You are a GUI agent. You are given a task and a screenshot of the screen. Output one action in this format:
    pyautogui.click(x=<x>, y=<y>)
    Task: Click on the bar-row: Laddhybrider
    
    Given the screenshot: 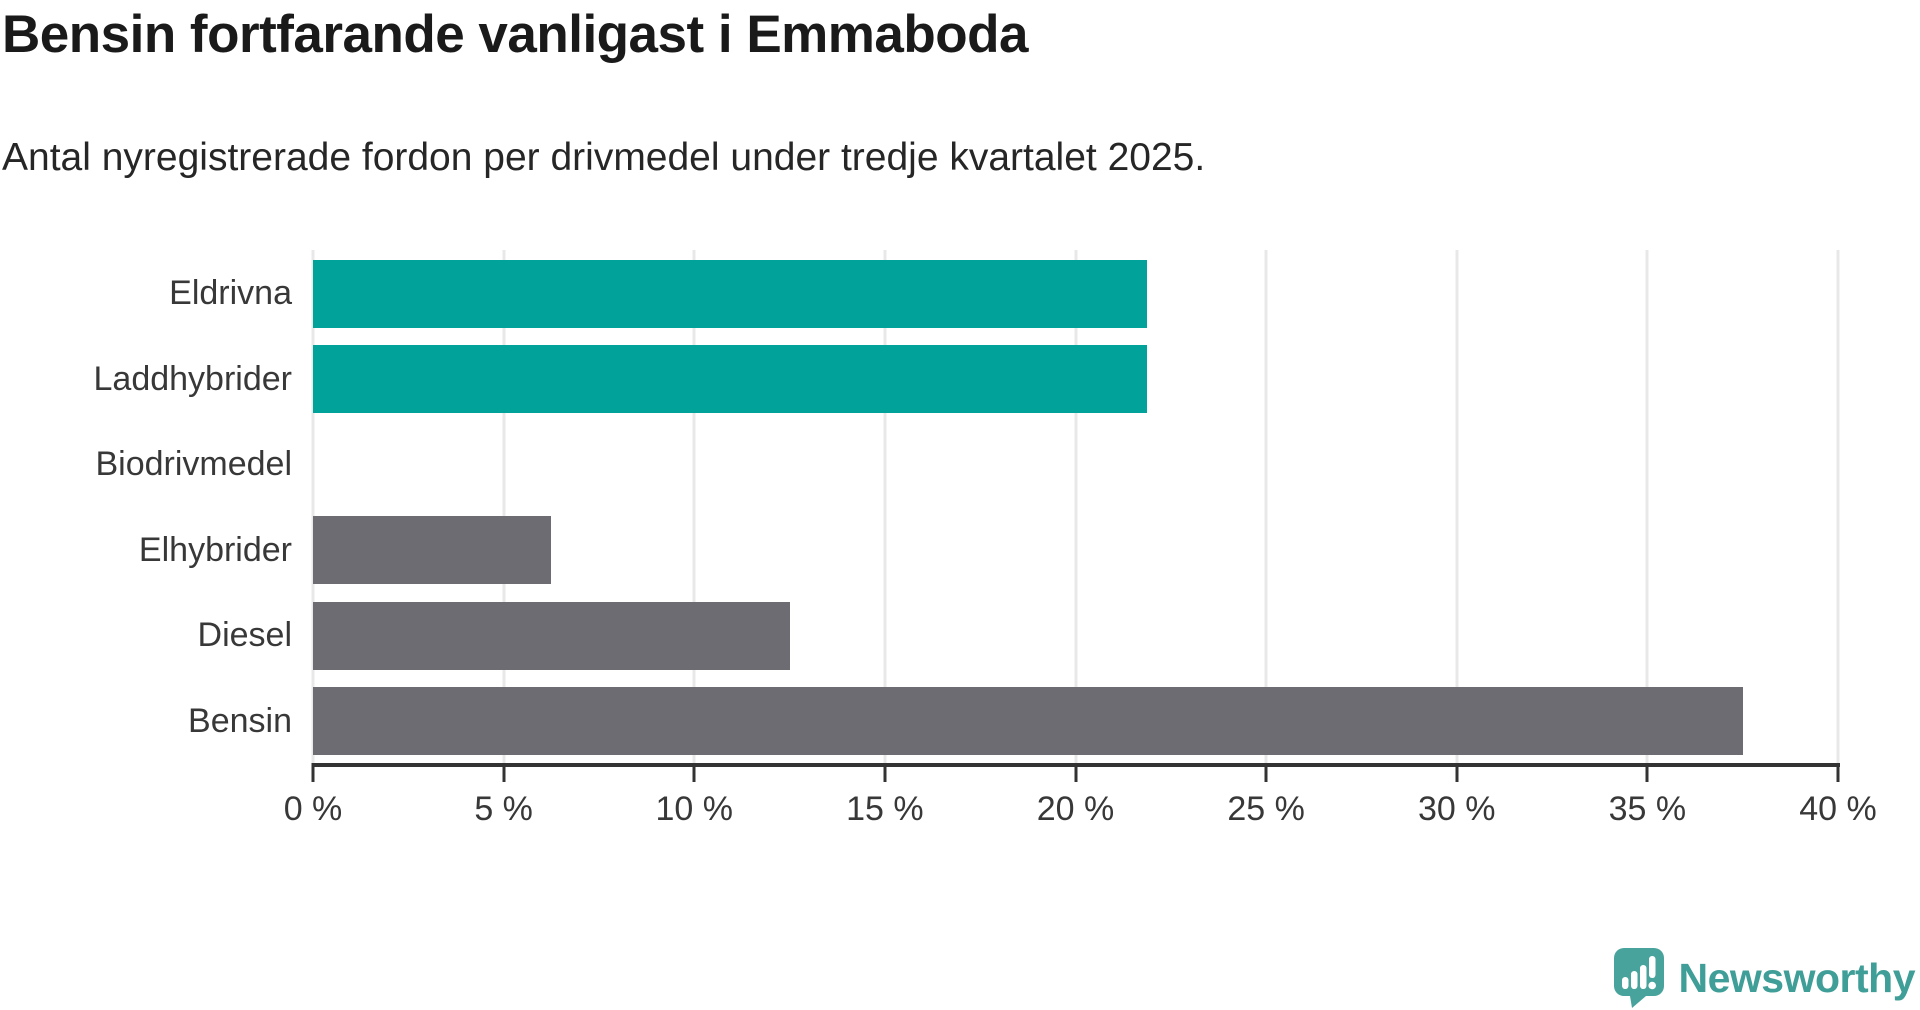 What is the action you would take?
    pyautogui.click(x=960, y=380)
    